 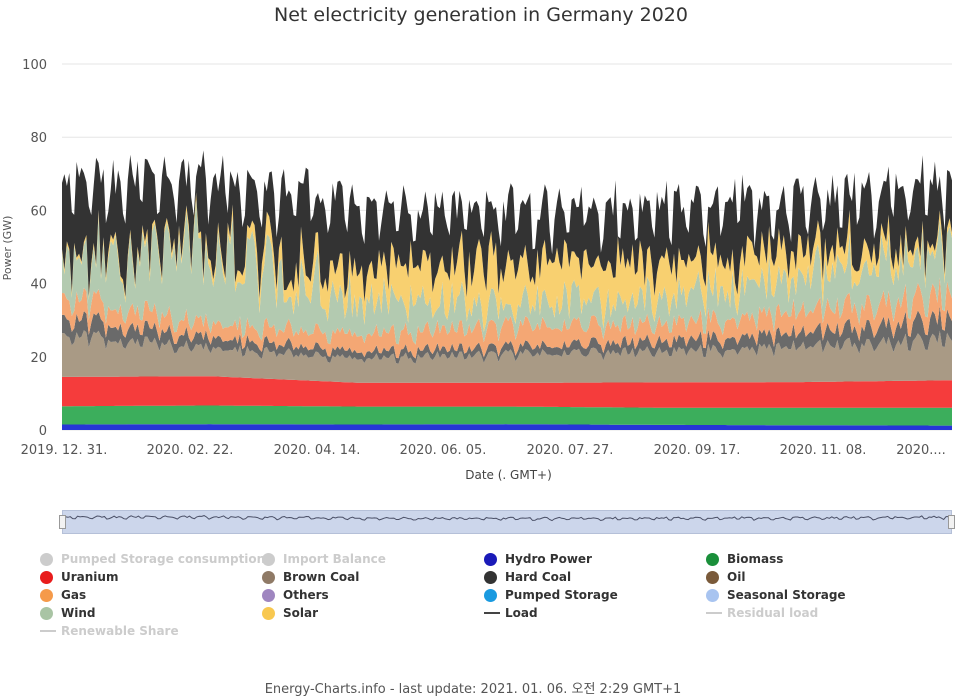 I want to click on legend-label: Hydro Power, so click(x=548, y=559).